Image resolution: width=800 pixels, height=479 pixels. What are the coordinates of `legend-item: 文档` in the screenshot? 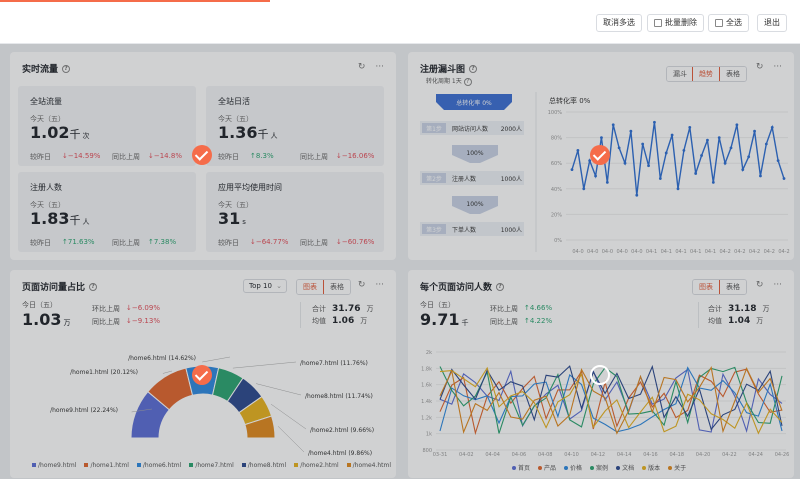 It's located at (625, 467).